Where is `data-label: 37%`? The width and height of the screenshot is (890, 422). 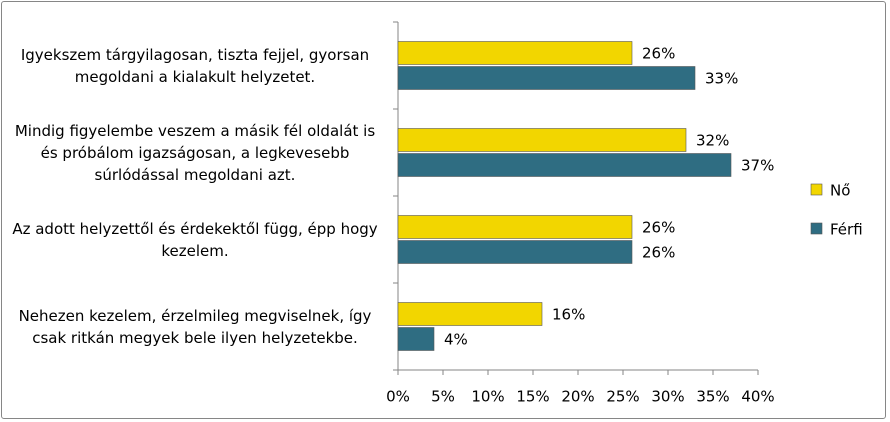 data-label: 37% is located at coordinates (757, 166).